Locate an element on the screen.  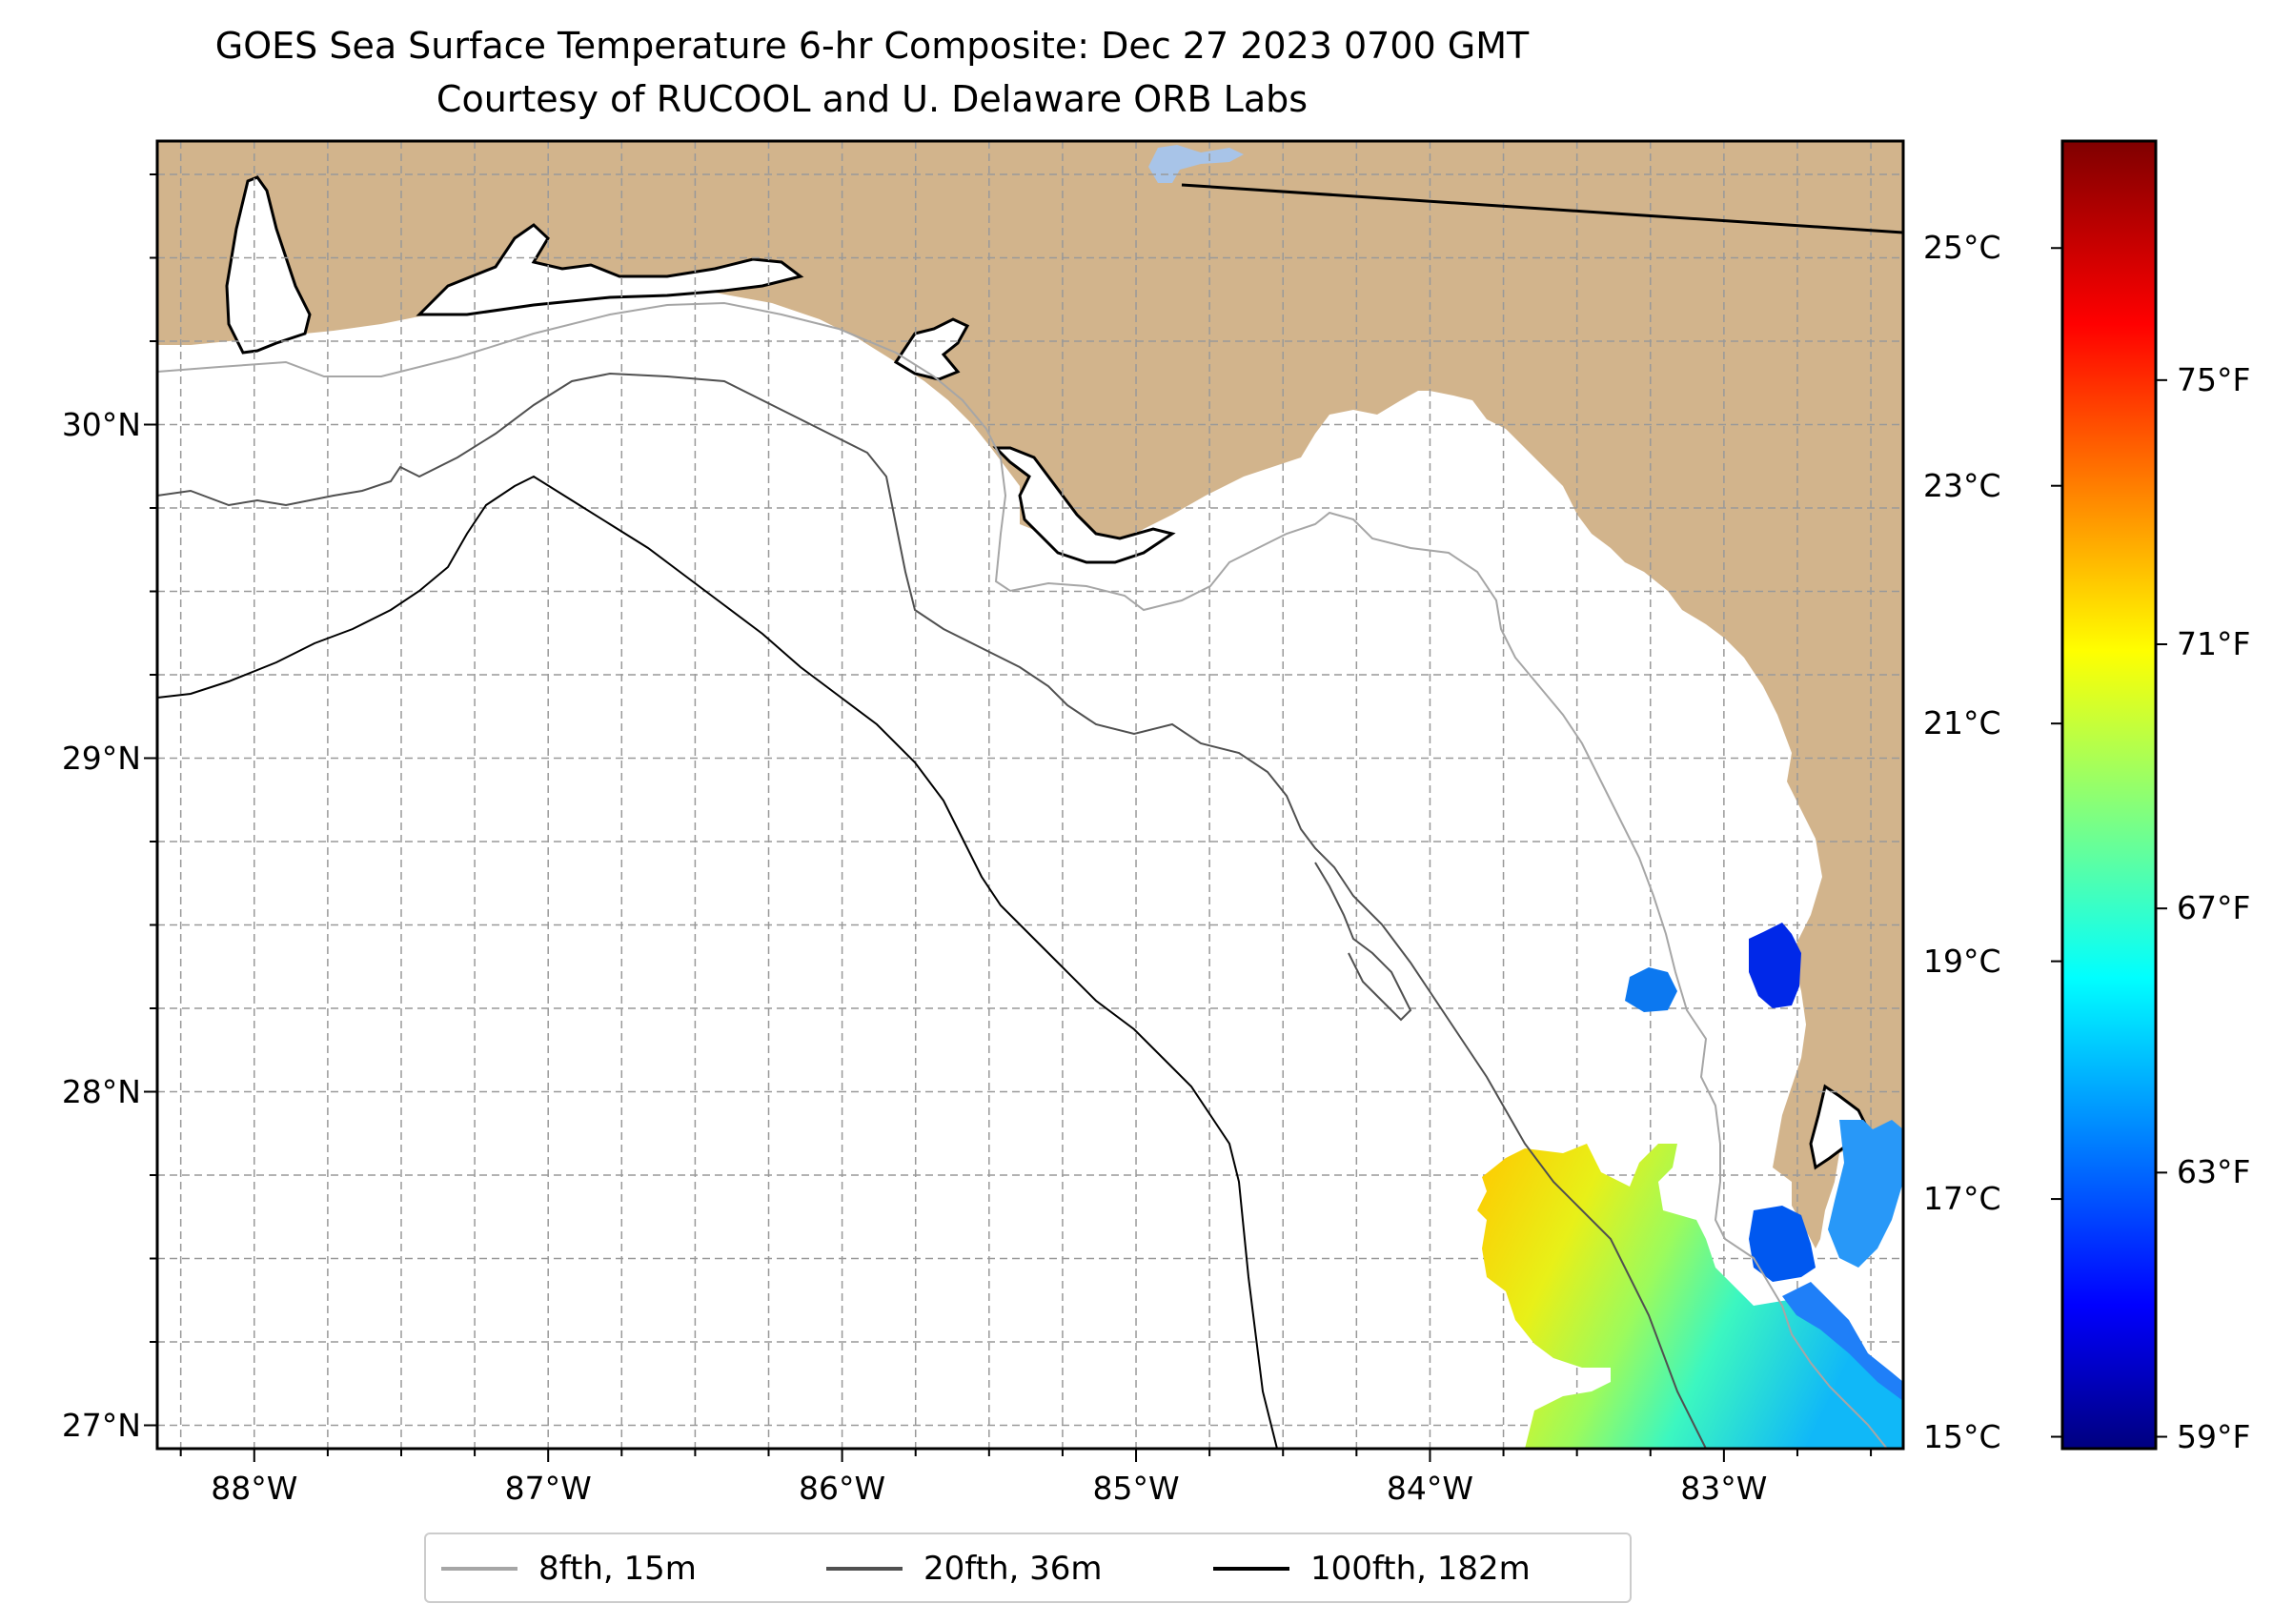
lake is located at coordinates (1196, 164).